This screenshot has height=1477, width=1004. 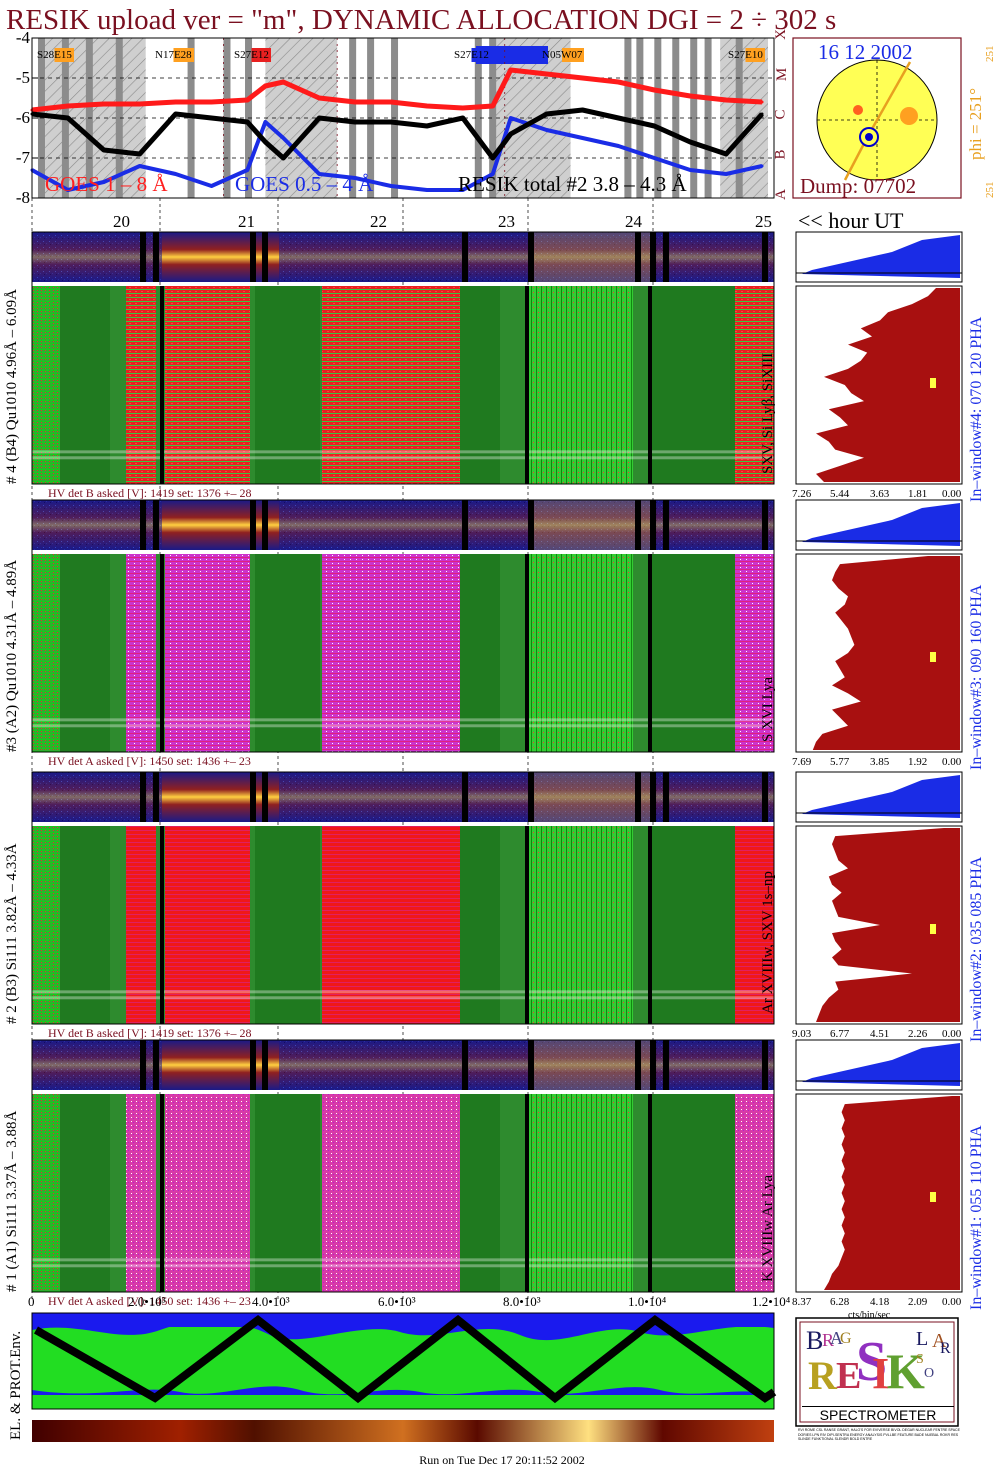 I want to click on hour-tick: 22, so click(x=378, y=221).